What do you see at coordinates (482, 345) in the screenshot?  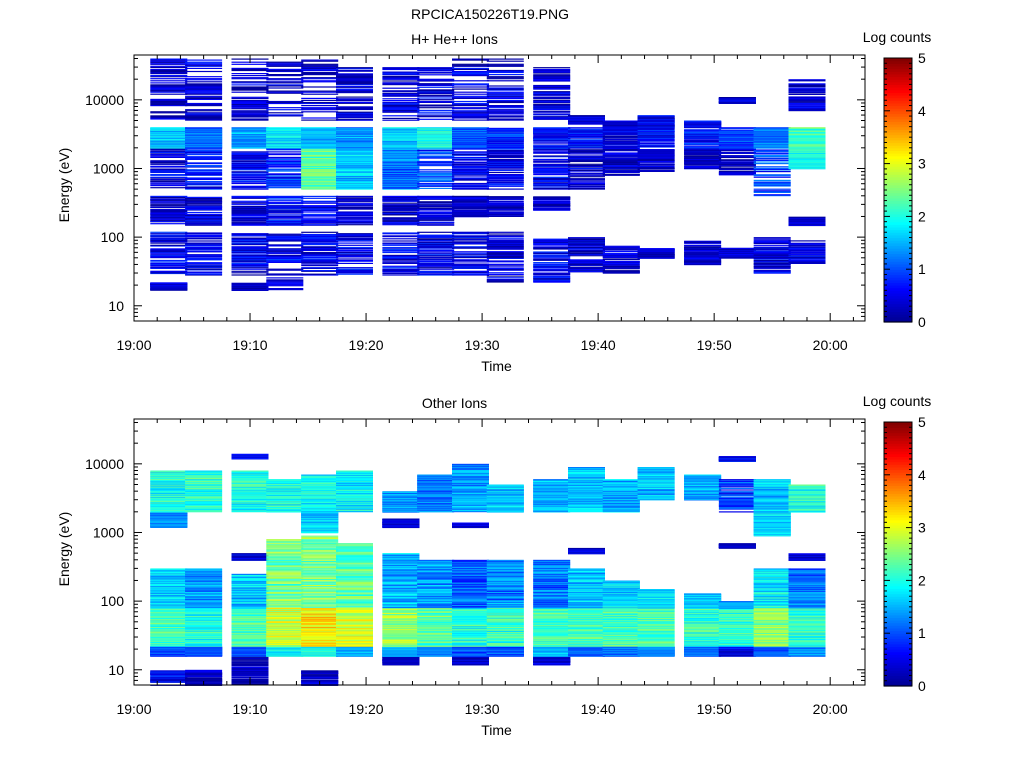 I see `x-tick-label: 19:30` at bounding box center [482, 345].